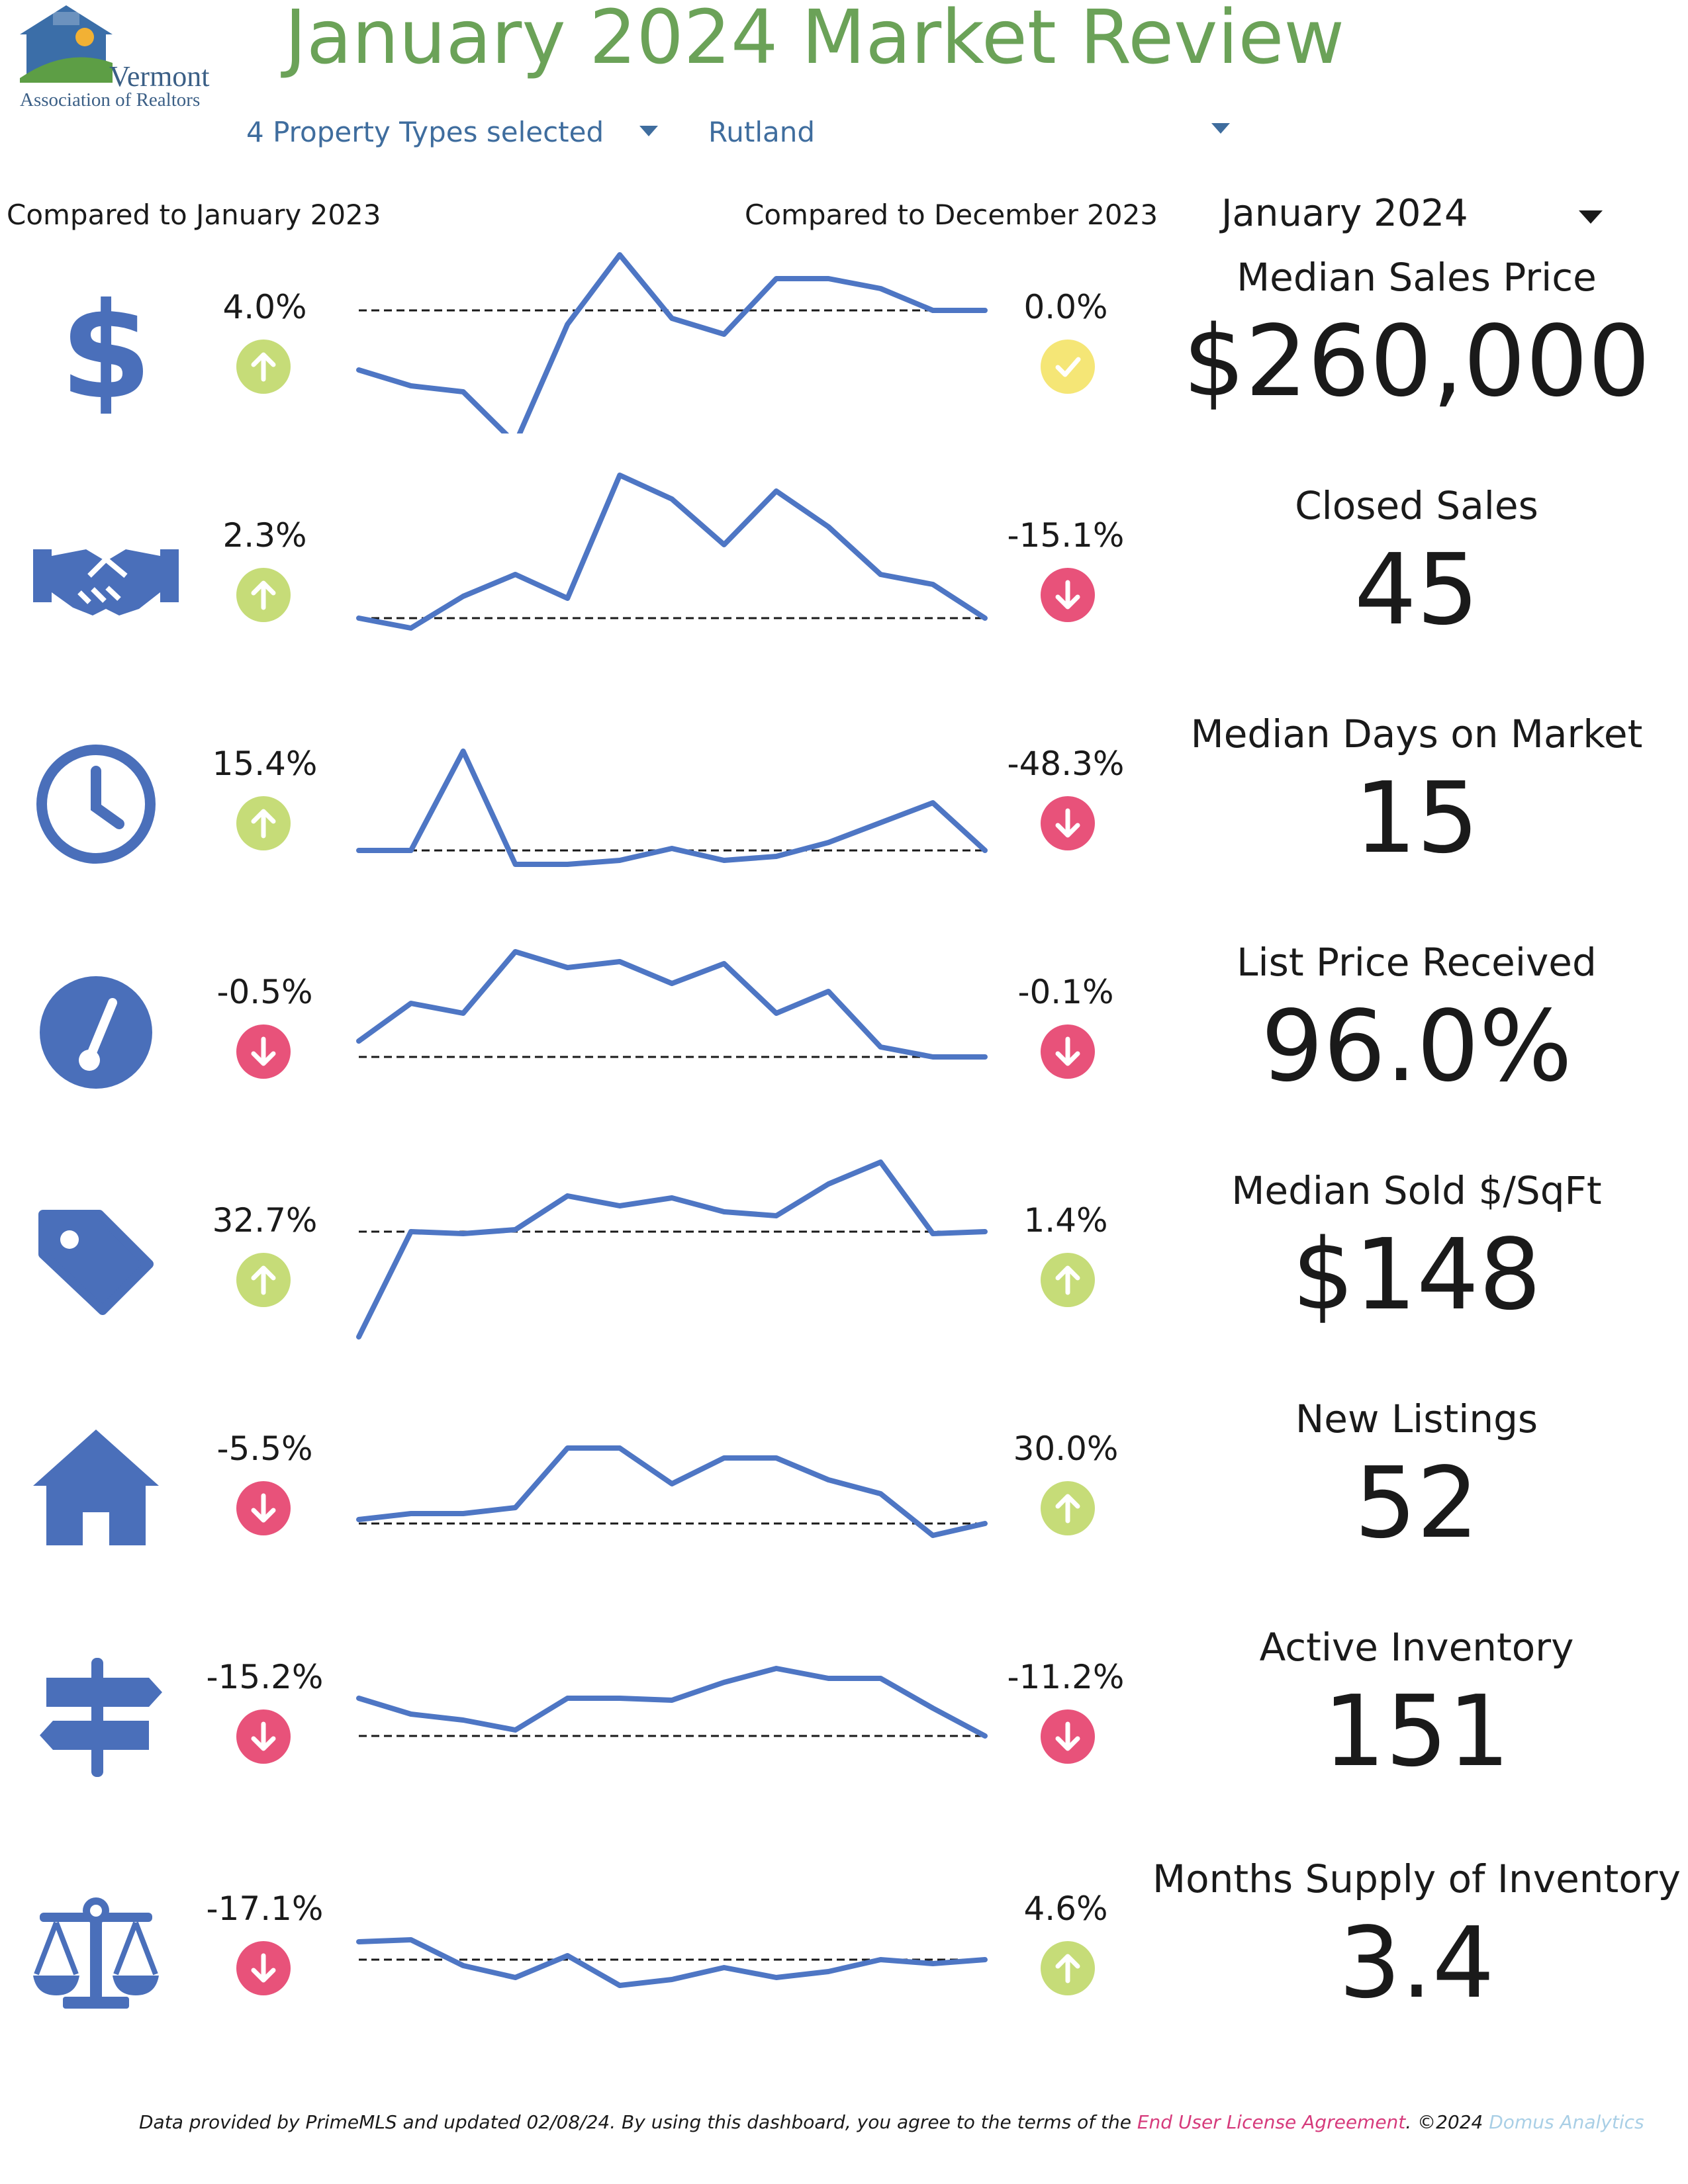 This screenshot has width=1688, height=2184. What do you see at coordinates (1066, 1677) in the screenshot?
I see `mom-change: -11.2%` at bounding box center [1066, 1677].